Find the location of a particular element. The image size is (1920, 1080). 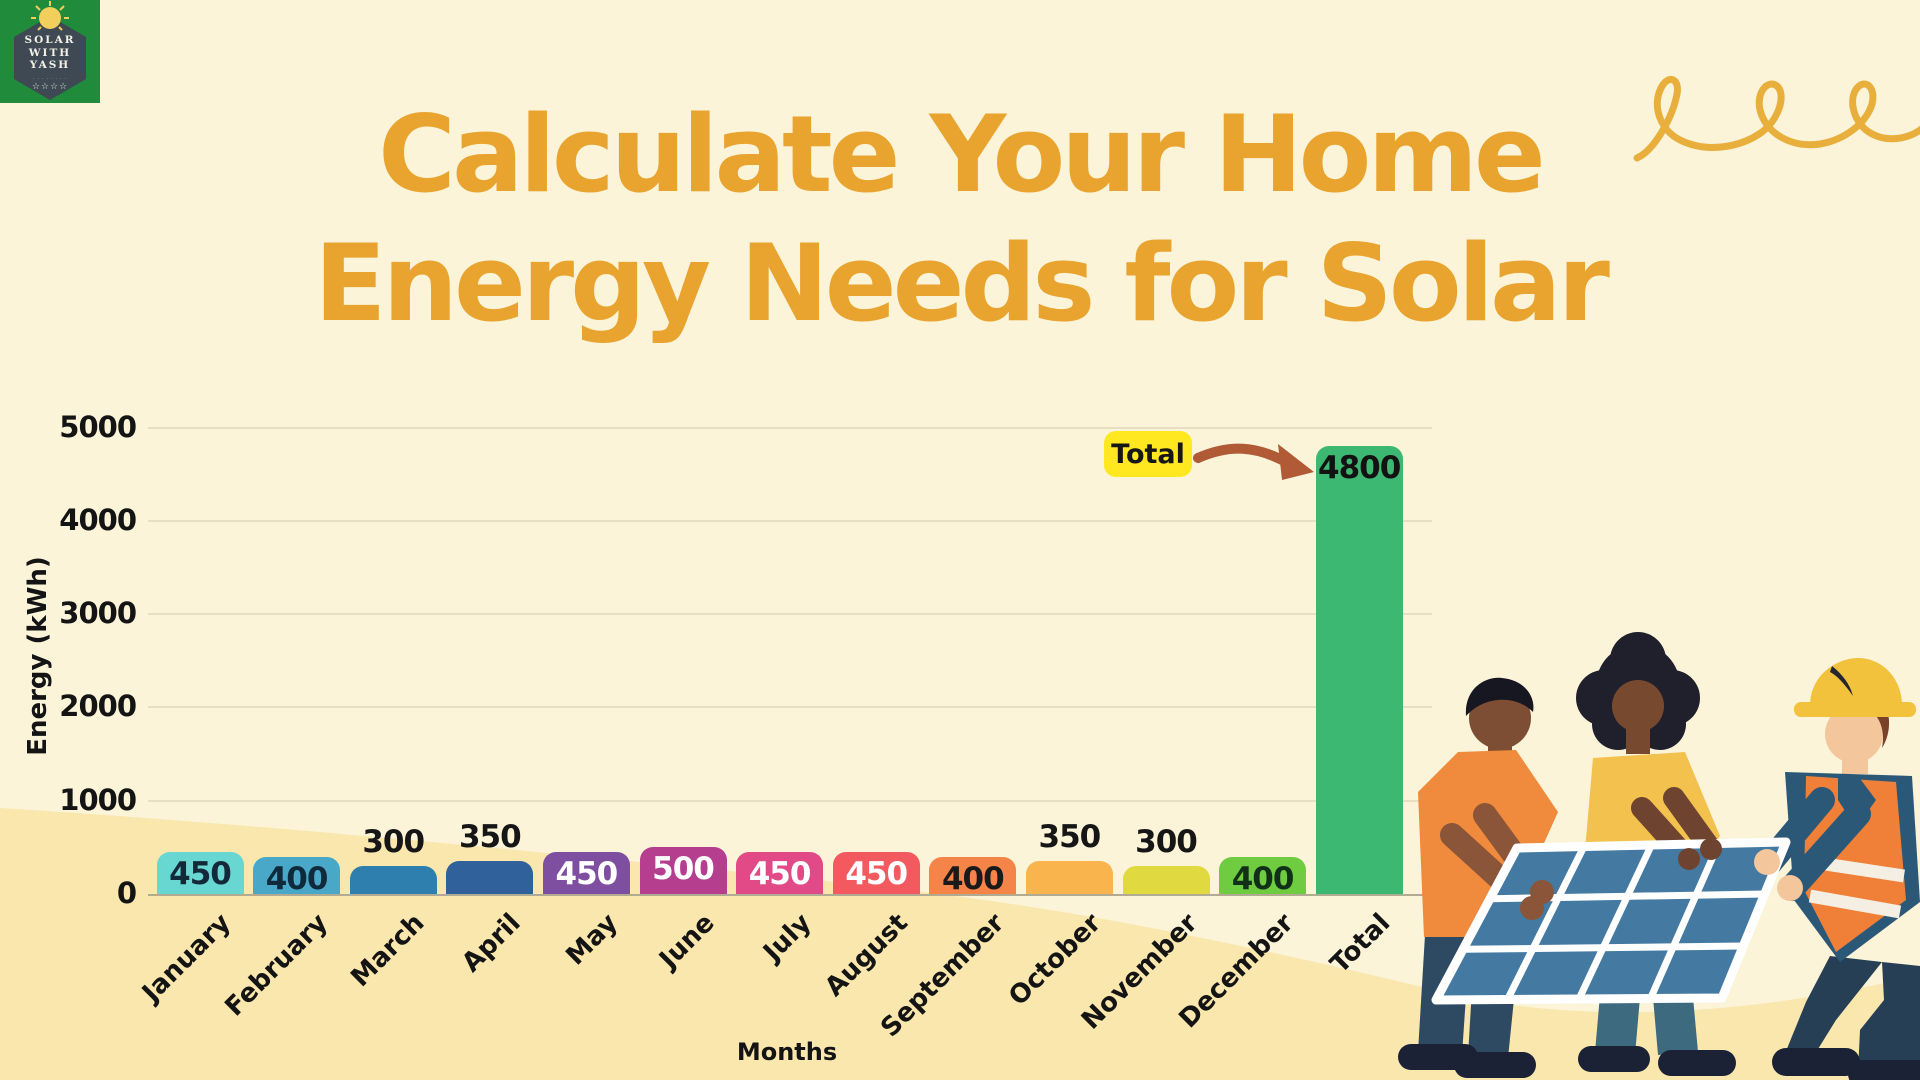

bar-december: 400 is located at coordinates (1263, 877).